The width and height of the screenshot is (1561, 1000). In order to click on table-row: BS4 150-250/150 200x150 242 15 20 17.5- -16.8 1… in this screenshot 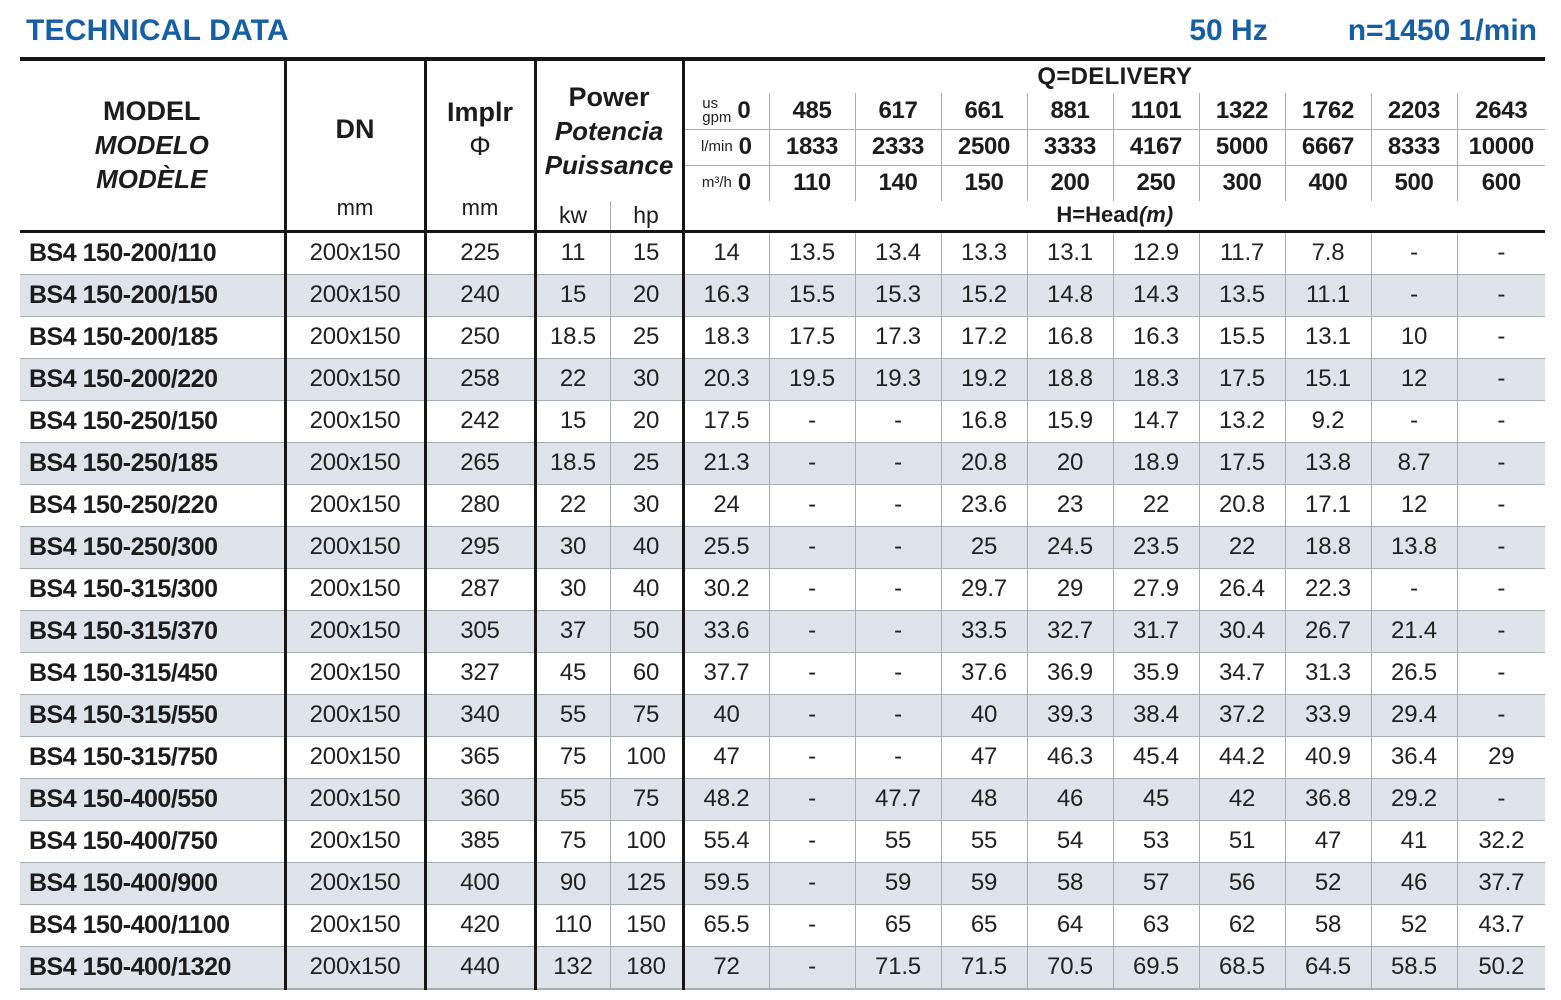, I will do `click(783, 420)`.